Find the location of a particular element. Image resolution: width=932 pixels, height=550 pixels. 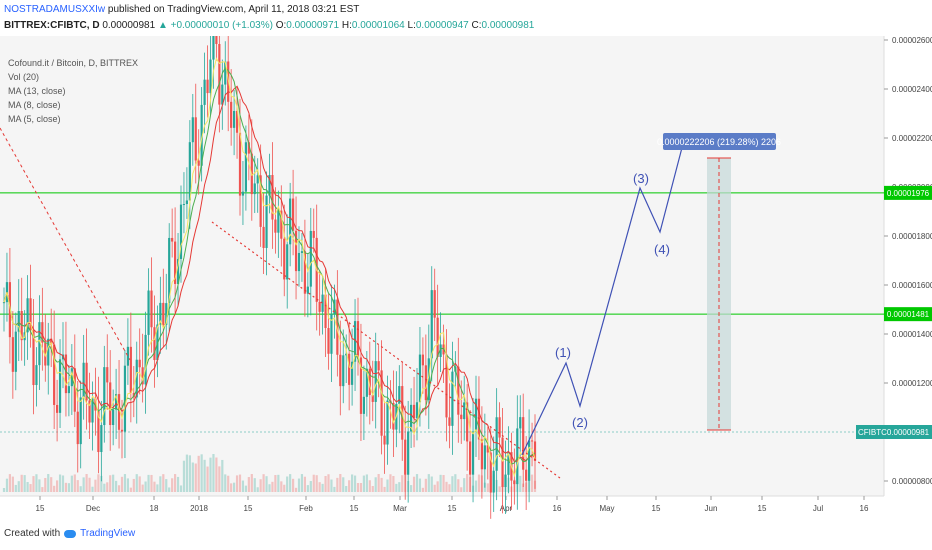

y-tick-label: 0.00002200 is located at coordinates (912, 138).